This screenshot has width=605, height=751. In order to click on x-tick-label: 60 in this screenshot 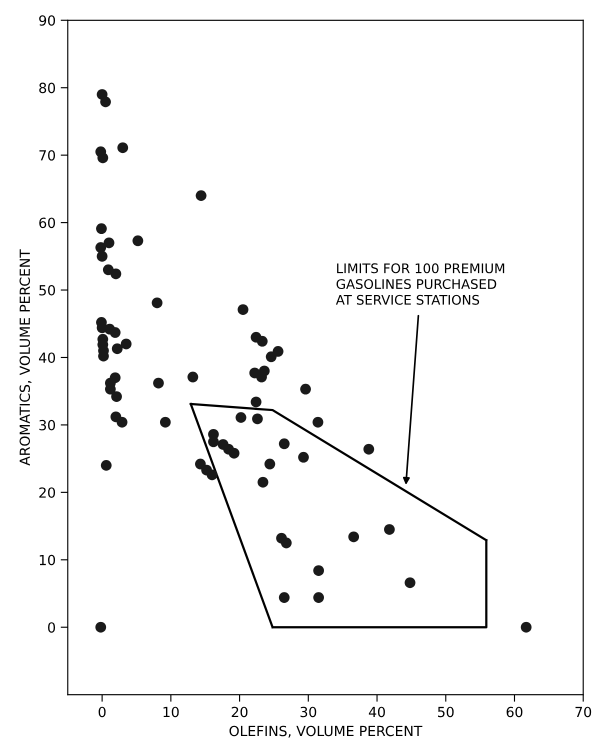, I will do `click(514, 712)`.